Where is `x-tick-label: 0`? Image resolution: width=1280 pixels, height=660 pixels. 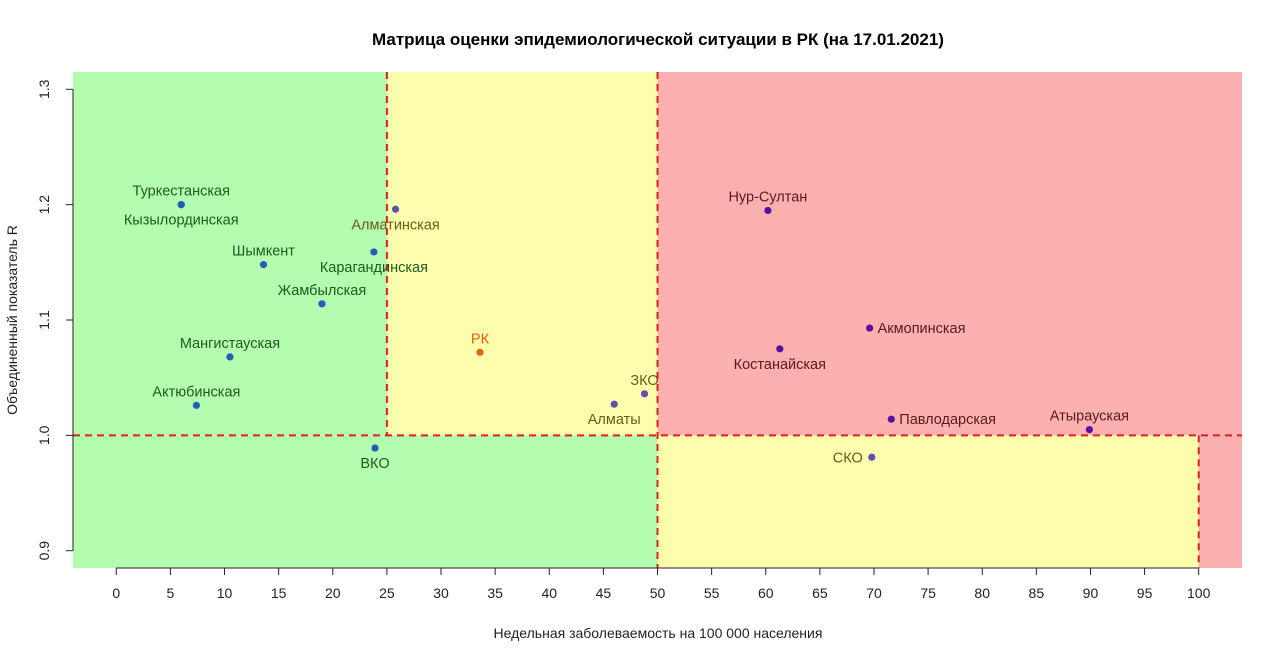
x-tick-label: 0 is located at coordinates (116, 593).